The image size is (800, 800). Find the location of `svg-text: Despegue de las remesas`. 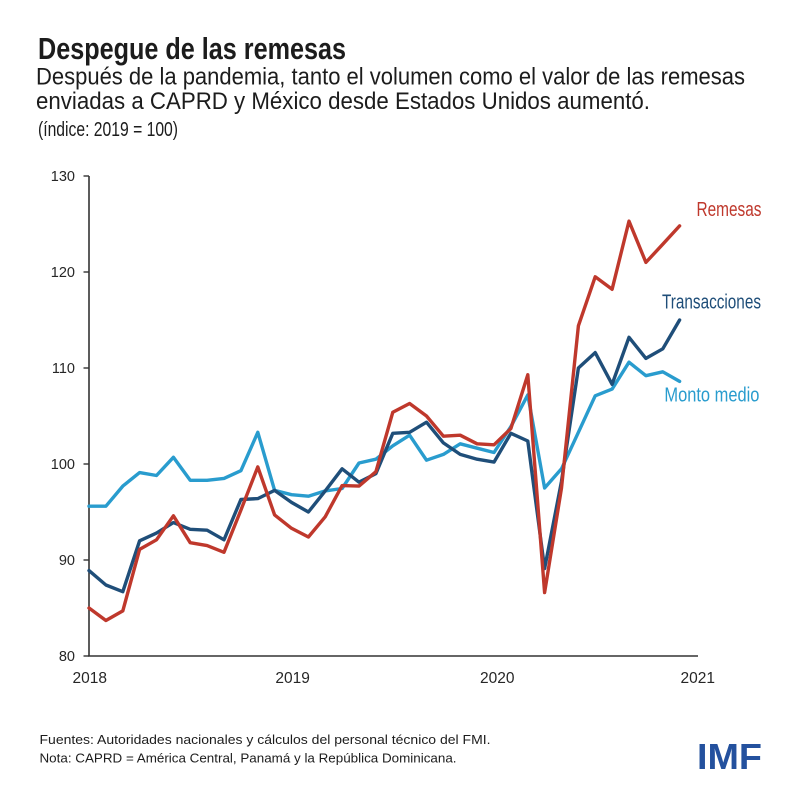

svg-text: Despegue de las remesas is located at coordinates (192, 48).